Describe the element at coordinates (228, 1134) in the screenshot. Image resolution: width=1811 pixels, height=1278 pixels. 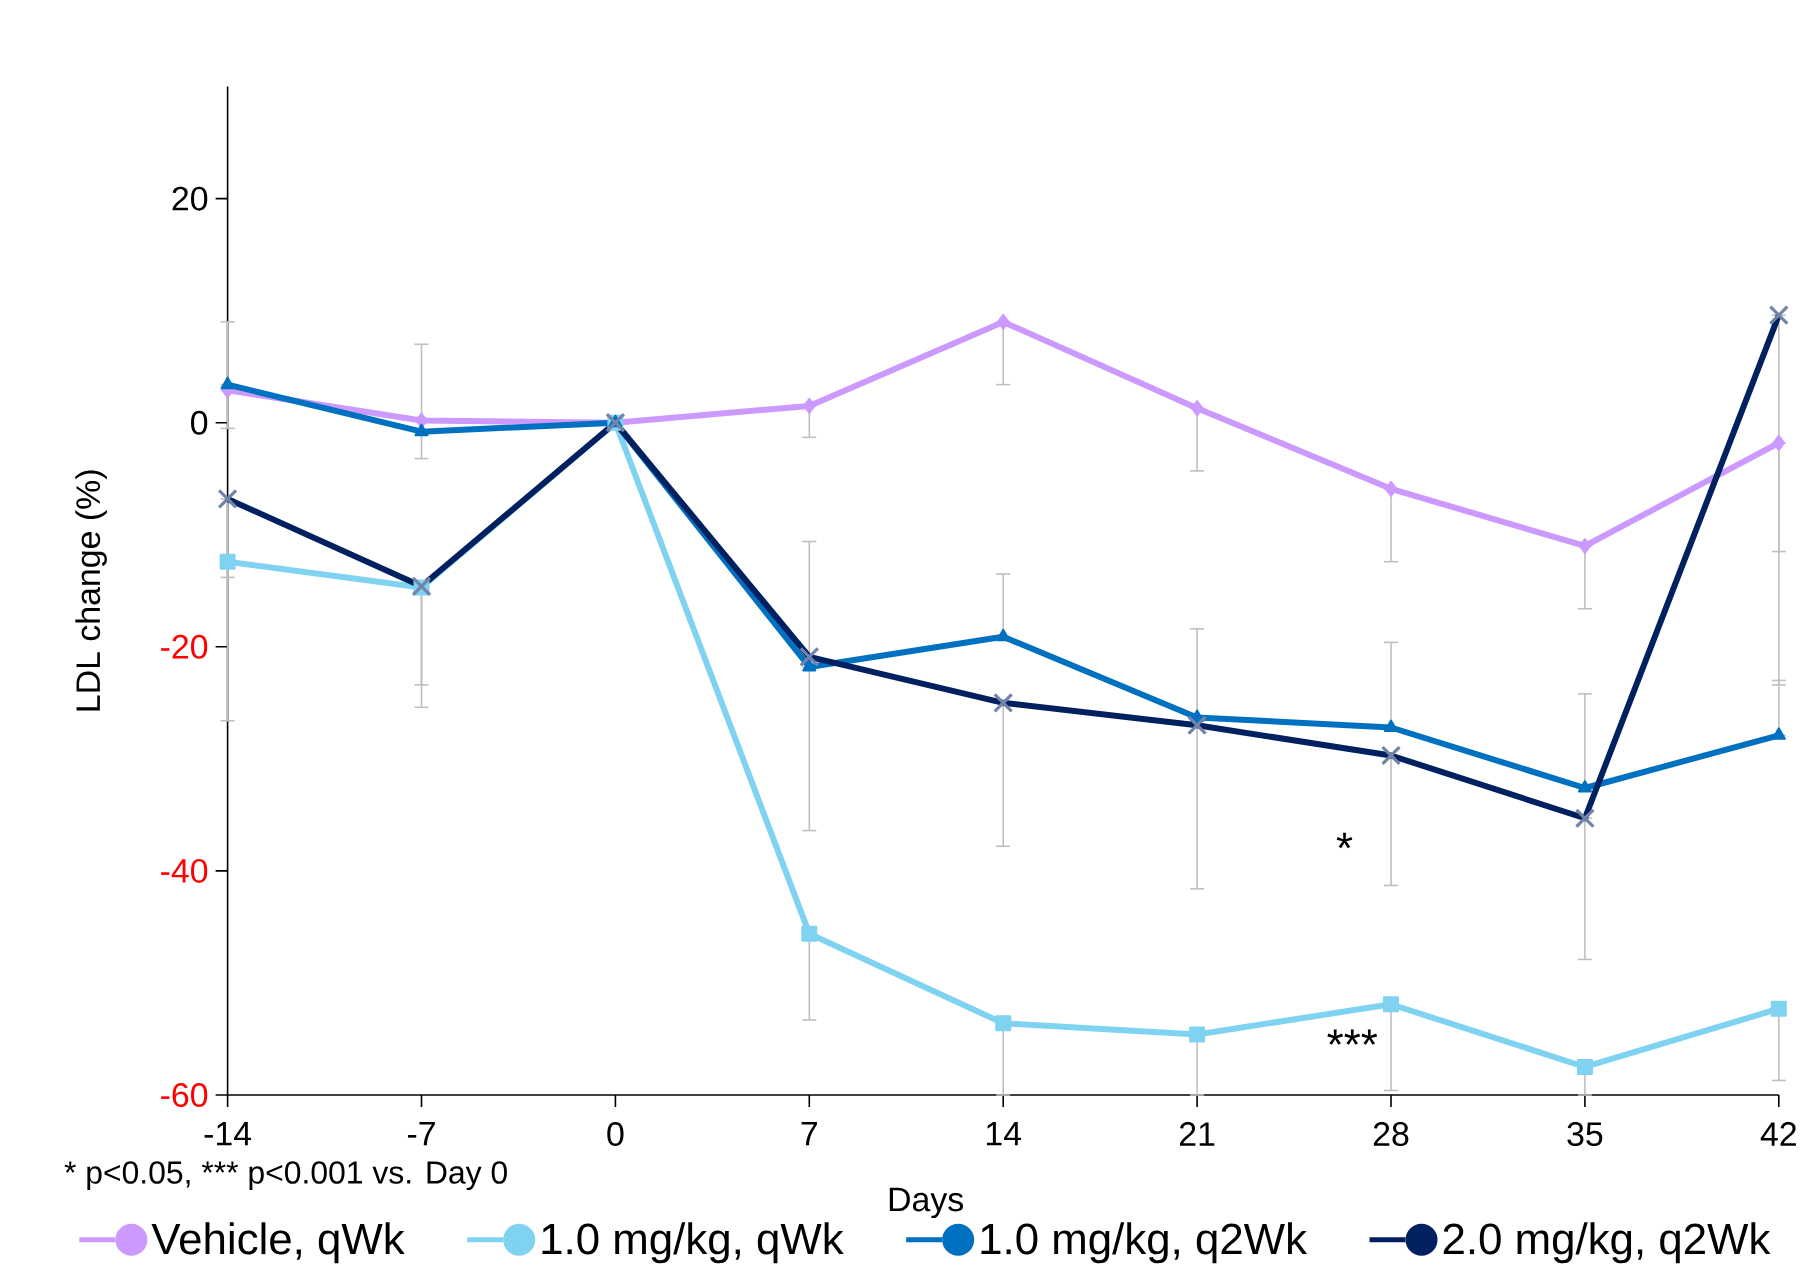
I see `x-tick-label: -14` at that location.